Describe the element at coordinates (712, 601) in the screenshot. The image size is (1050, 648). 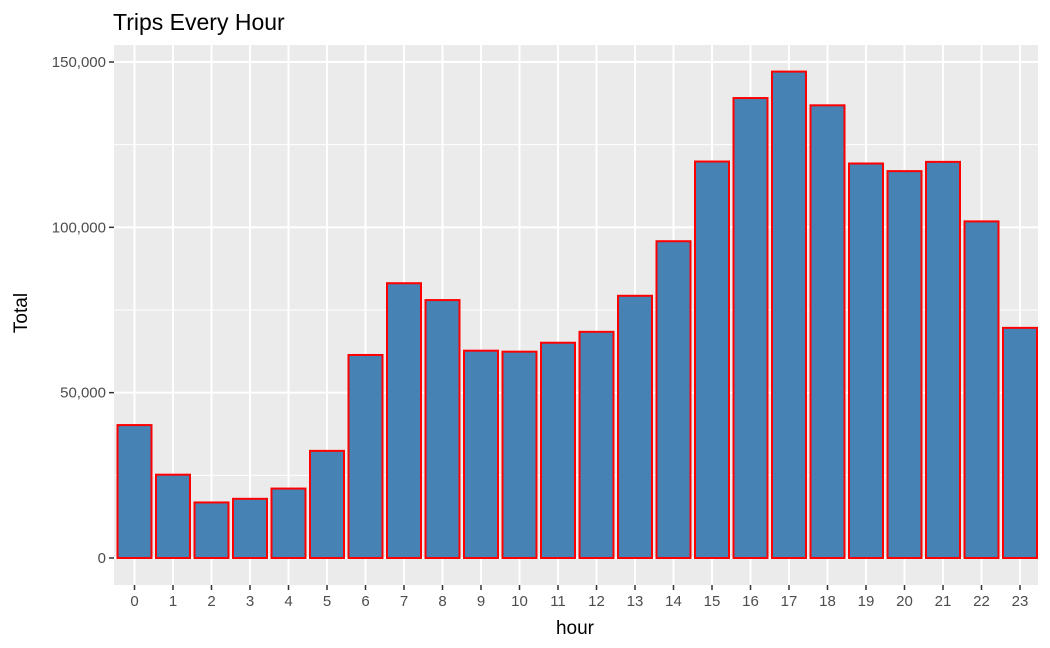
I see `x-tick-label: 15` at that location.